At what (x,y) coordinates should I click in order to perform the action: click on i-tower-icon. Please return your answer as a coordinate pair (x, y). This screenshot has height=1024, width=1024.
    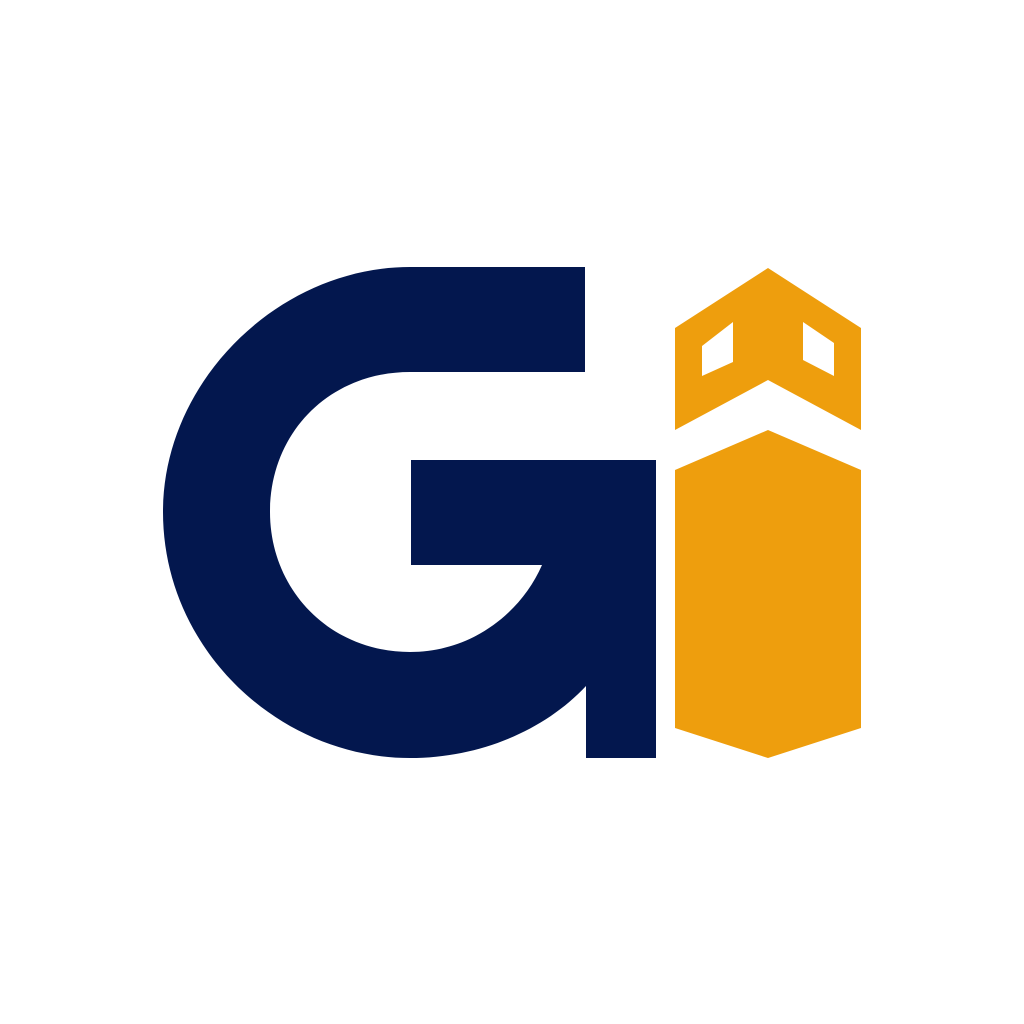
    Looking at the image, I should click on (768, 513).